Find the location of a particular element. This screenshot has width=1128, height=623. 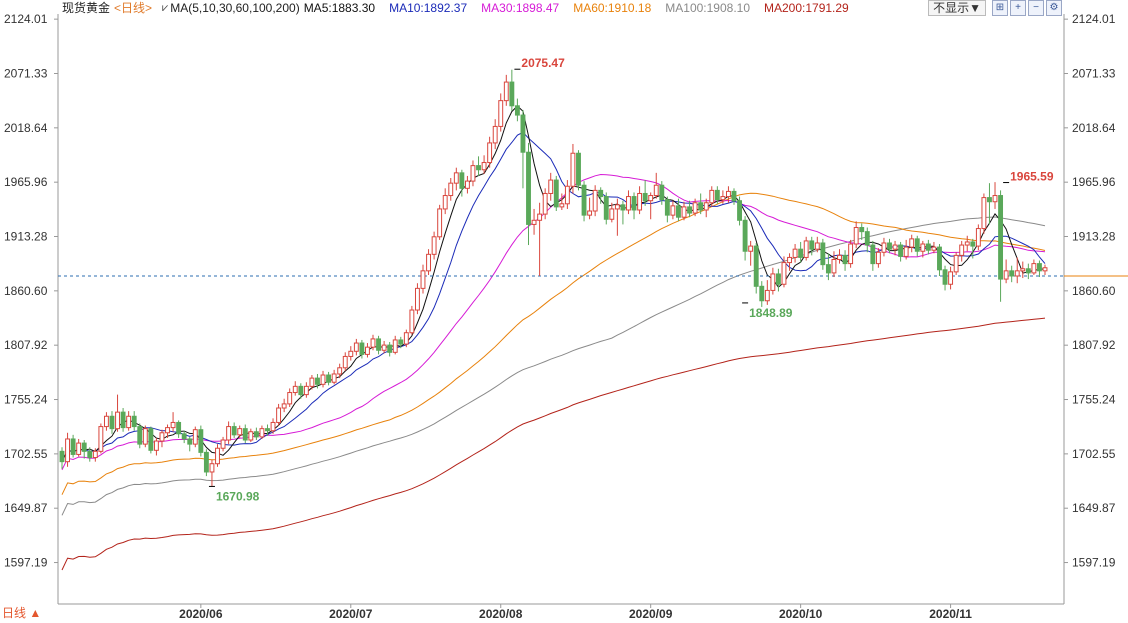

y-tick-label: 1755.24 is located at coordinates (1094, 400).